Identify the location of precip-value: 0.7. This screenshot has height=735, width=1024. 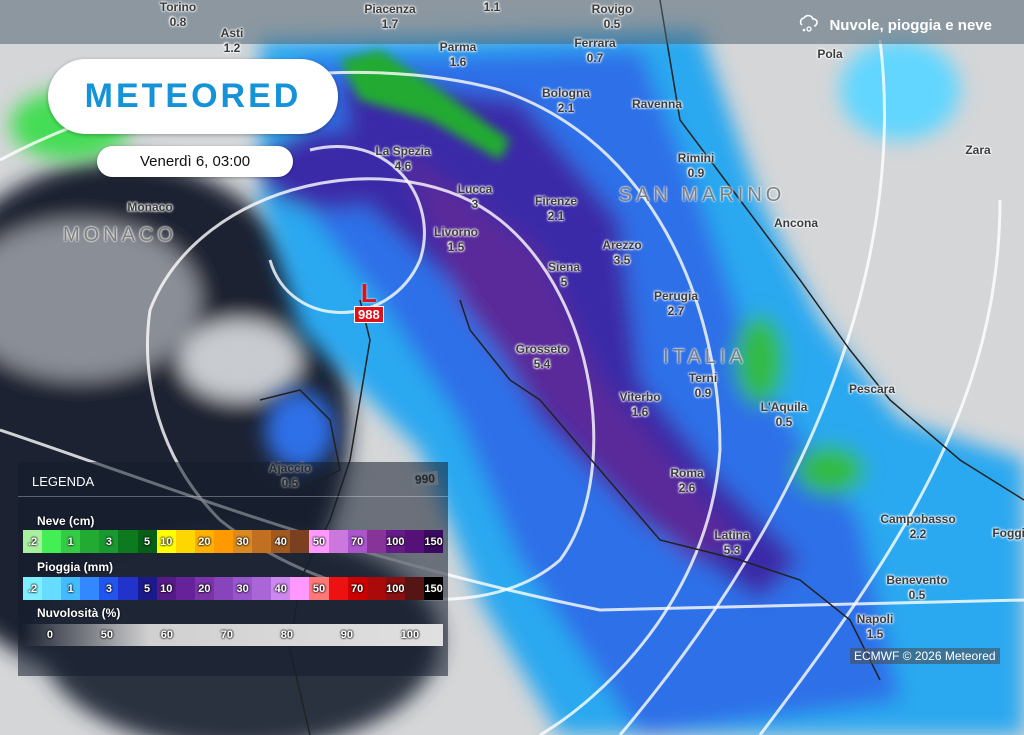
(594, 58).